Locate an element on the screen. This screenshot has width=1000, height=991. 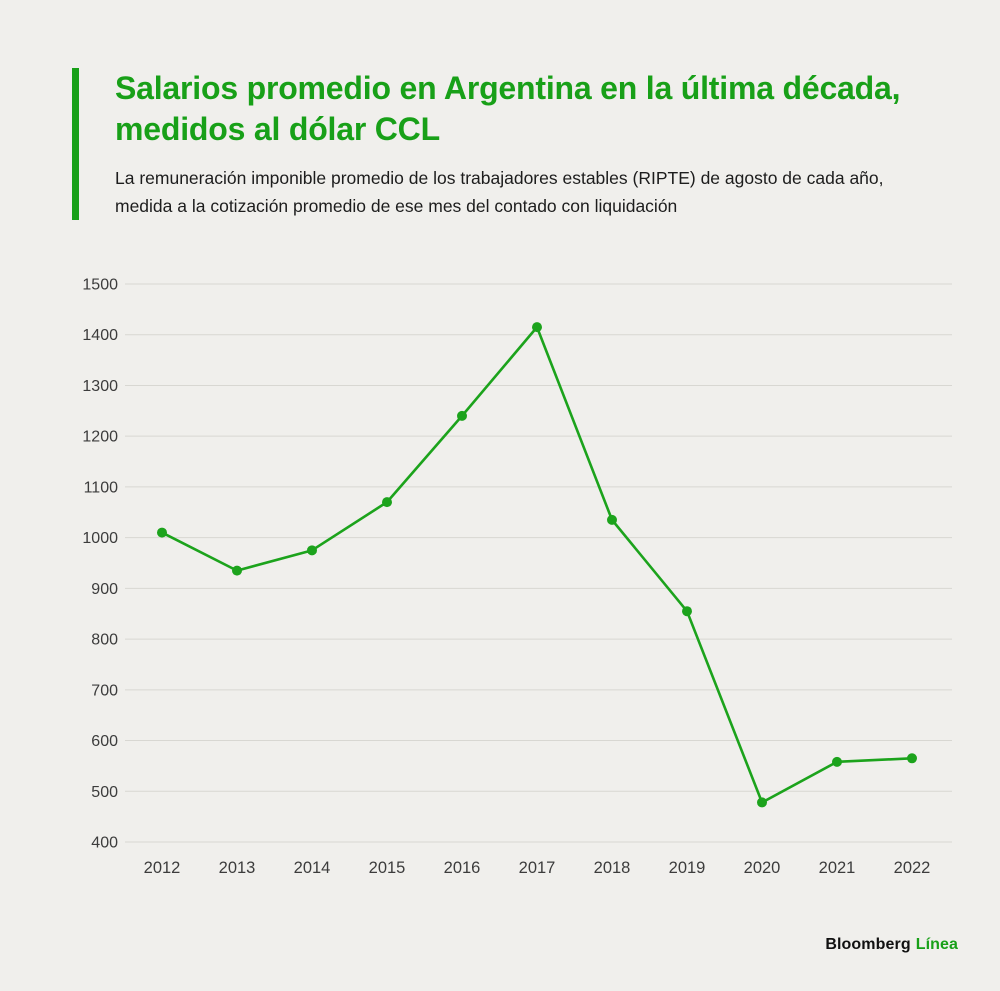
title-accent-bar is located at coordinates (75, 144).